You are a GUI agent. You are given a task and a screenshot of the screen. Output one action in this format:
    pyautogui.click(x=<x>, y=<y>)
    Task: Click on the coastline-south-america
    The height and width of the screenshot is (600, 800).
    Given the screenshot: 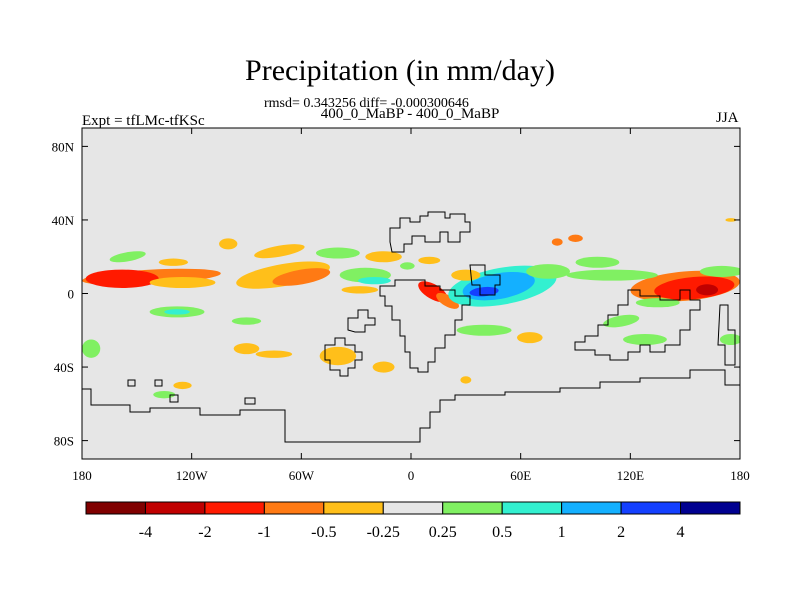 What is the action you would take?
    pyautogui.click(x=343, y=357)
    